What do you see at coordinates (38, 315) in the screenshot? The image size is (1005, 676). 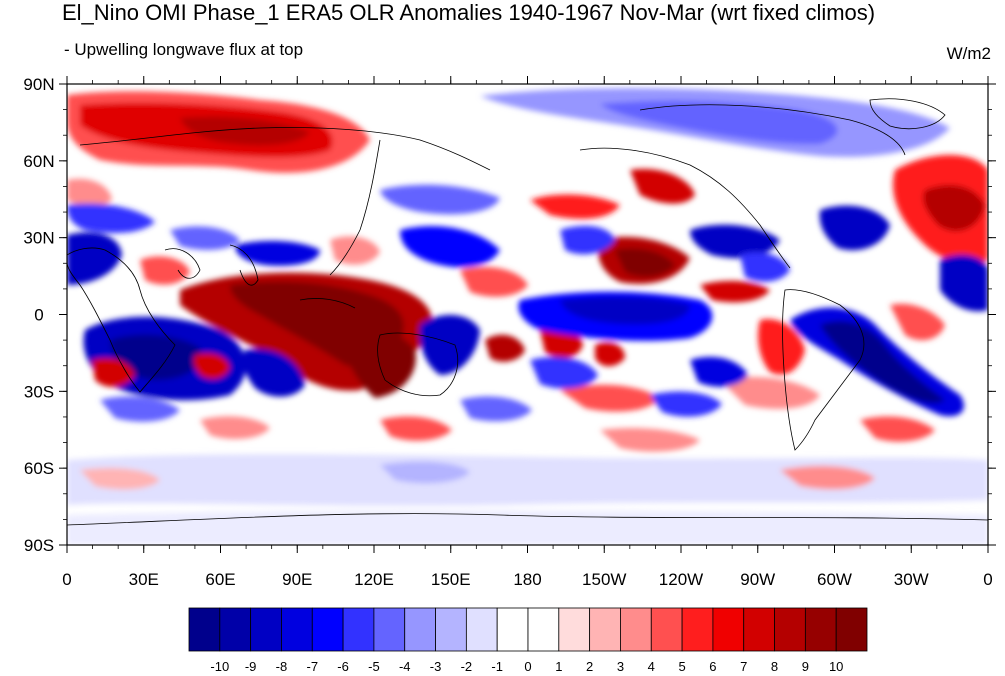 I see `lat-tick-label: 0` at bounding box center [38, 315].